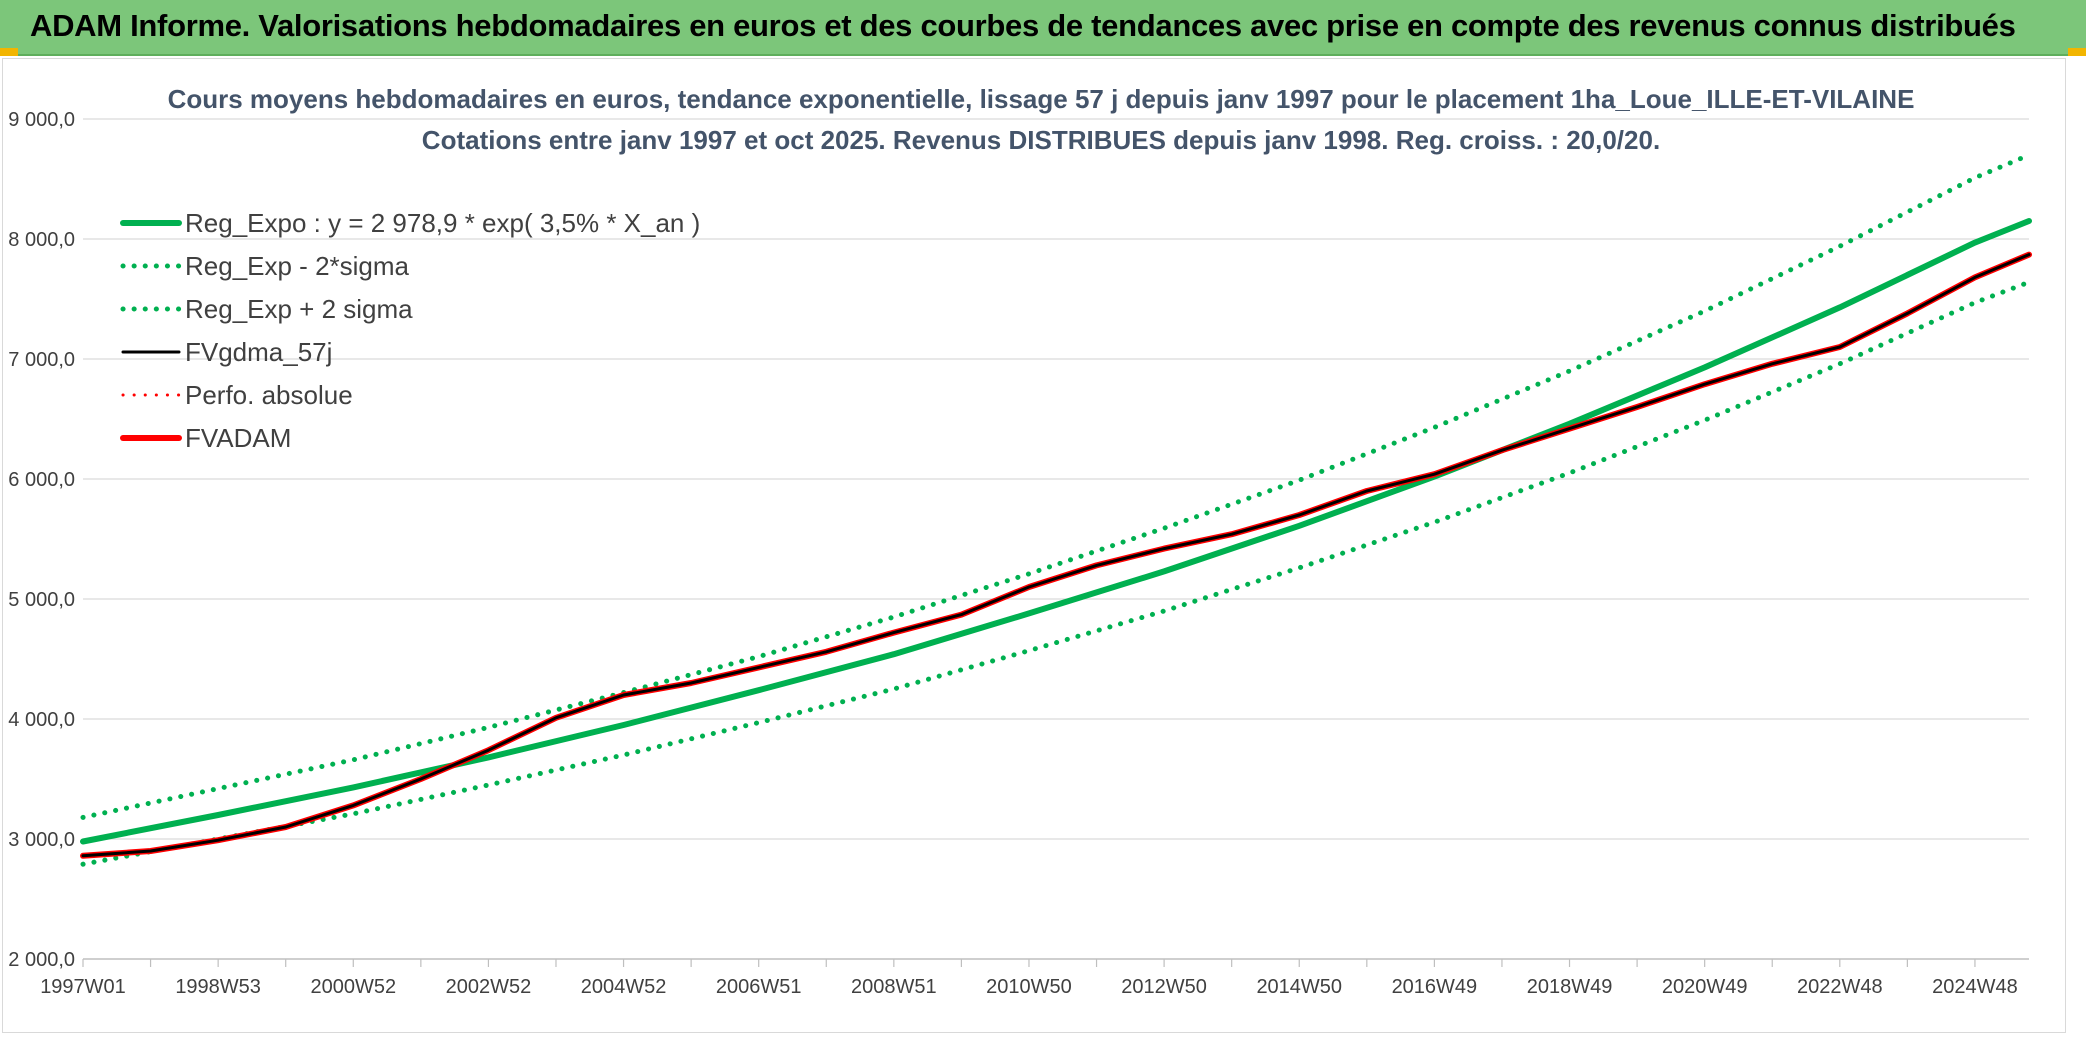 This screenshot has height=1037, width=2086. I want to click on x-tick-label: 2006W51, so click(759, 987).